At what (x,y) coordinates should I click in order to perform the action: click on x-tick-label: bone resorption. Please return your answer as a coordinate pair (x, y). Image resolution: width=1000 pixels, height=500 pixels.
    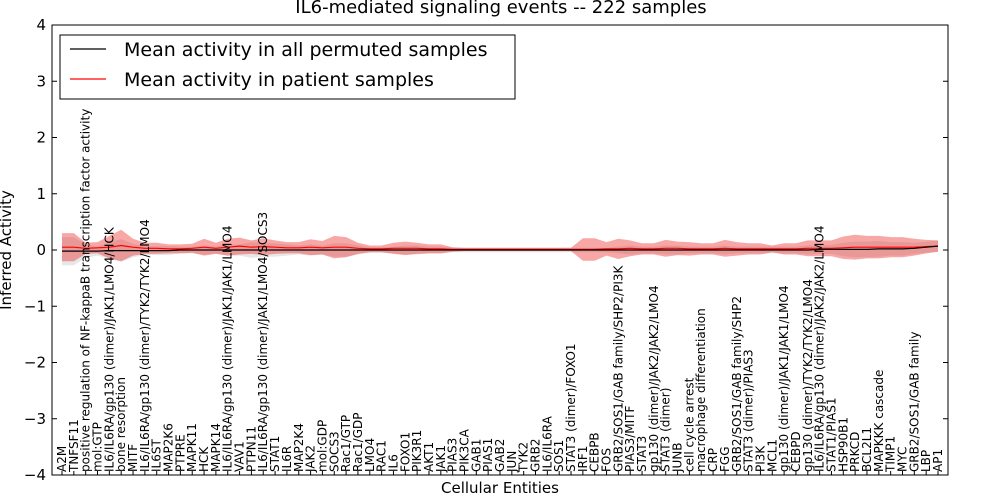
    Looking at the image, I should click on (121, 424).